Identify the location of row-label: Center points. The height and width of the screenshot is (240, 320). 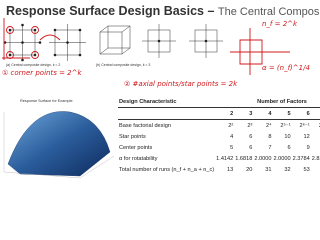
(136, 147).